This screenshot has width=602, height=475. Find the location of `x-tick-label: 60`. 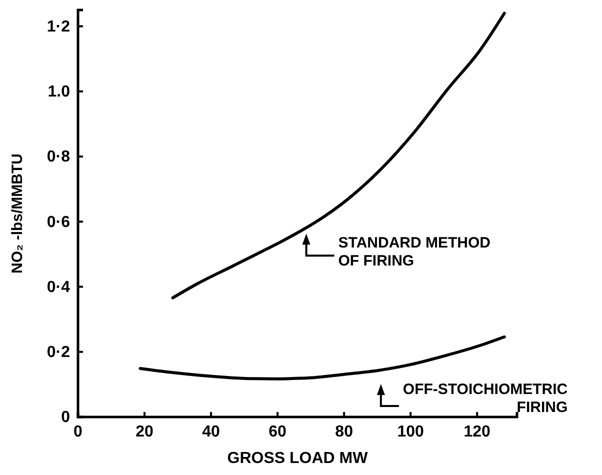

x-tick-label: 60 is located at coordinates (277, 431).